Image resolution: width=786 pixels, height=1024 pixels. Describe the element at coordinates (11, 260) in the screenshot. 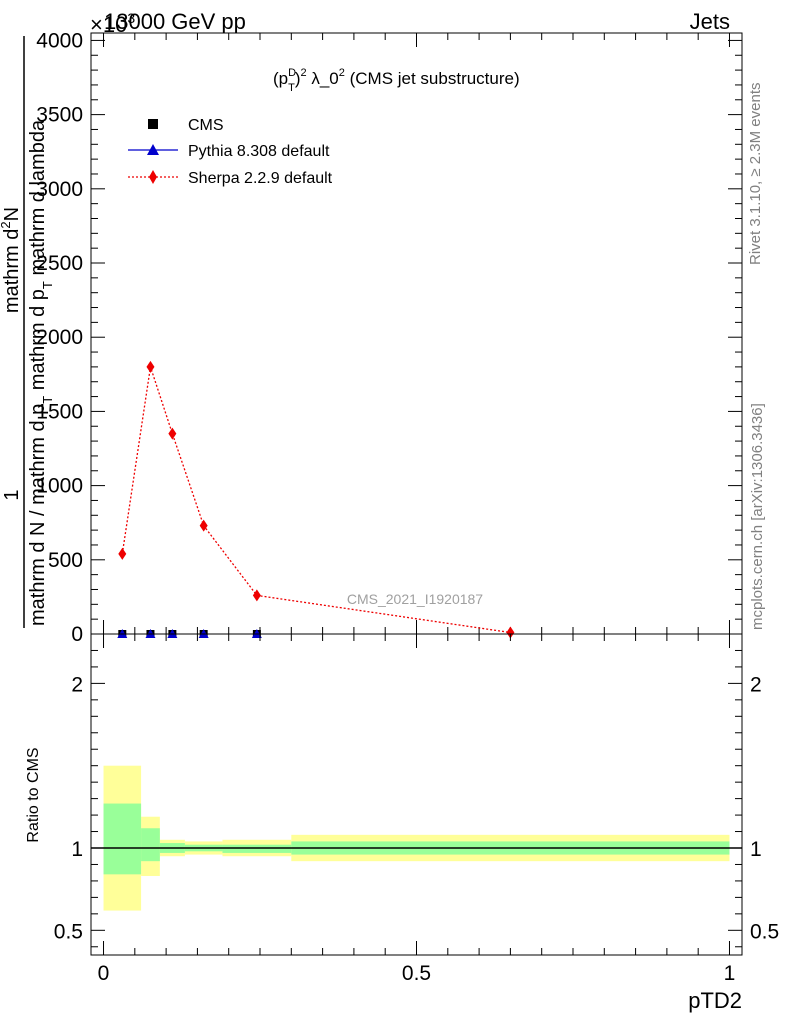

I see `y-label-numerator: mathrm d2N` at that location.